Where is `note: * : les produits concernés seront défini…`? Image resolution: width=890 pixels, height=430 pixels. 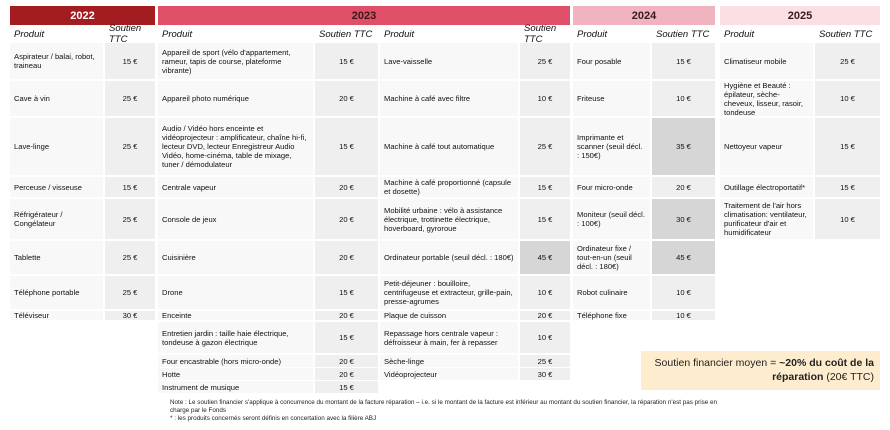
note: * : les produits concernés seront défini… is located at coordinates (273, 418).